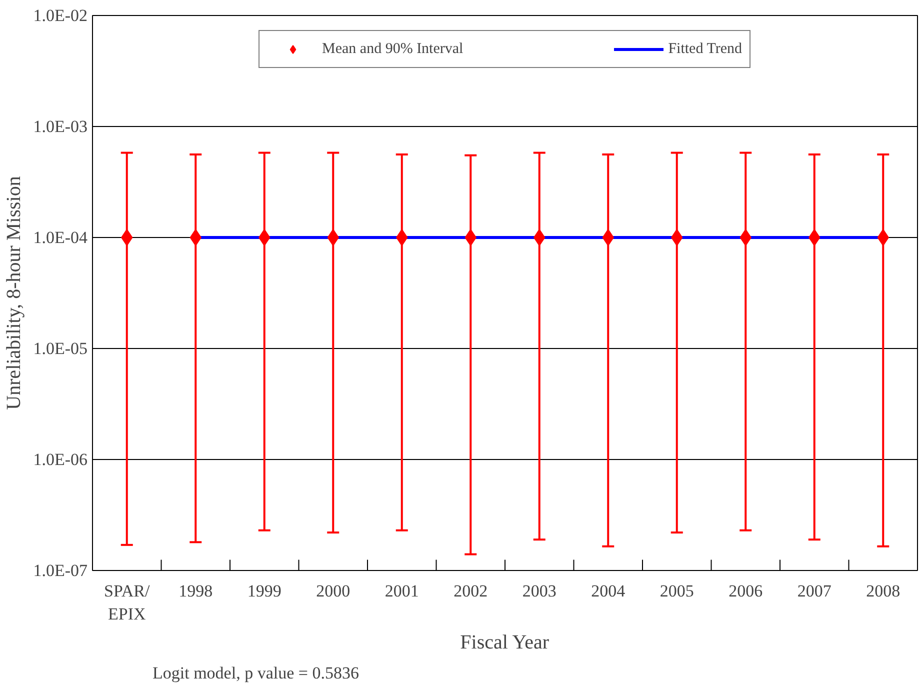  What do you see at coordinates (60, 15) in the screenshot?
I see `y-tick-label: 1.0E-02` at bounding box center [60, 15].